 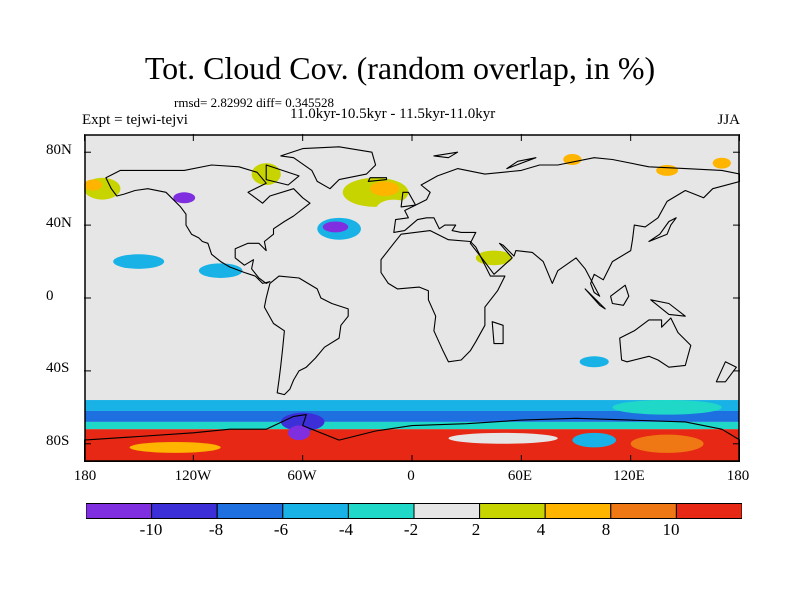 What do you see at coordinates (58, 441) in the screenshot?
I see `lat-tick-label: 80S` at bounding box center [58, 441].